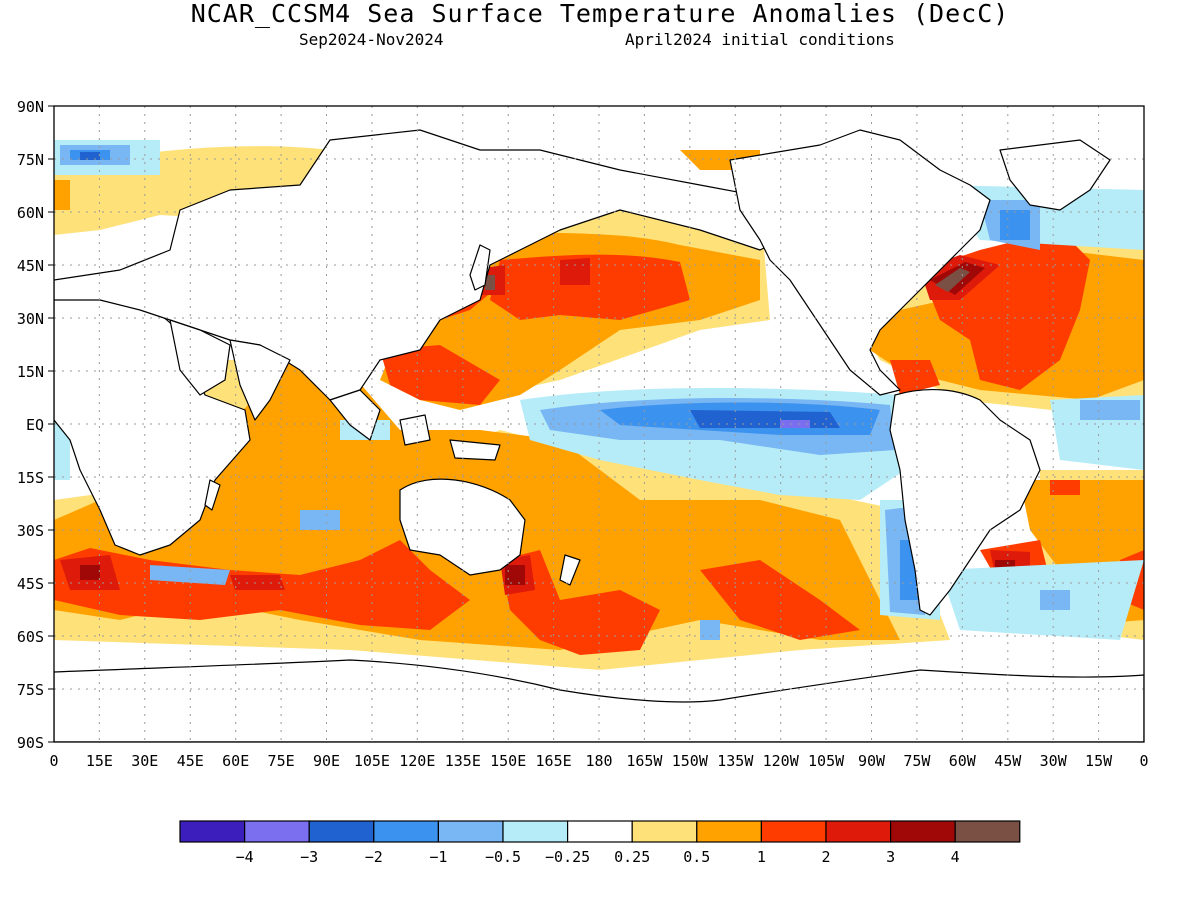 The height and width of the screenshot is (900, 1200). I want to click on greenland-landmass, so click(1055, 175).